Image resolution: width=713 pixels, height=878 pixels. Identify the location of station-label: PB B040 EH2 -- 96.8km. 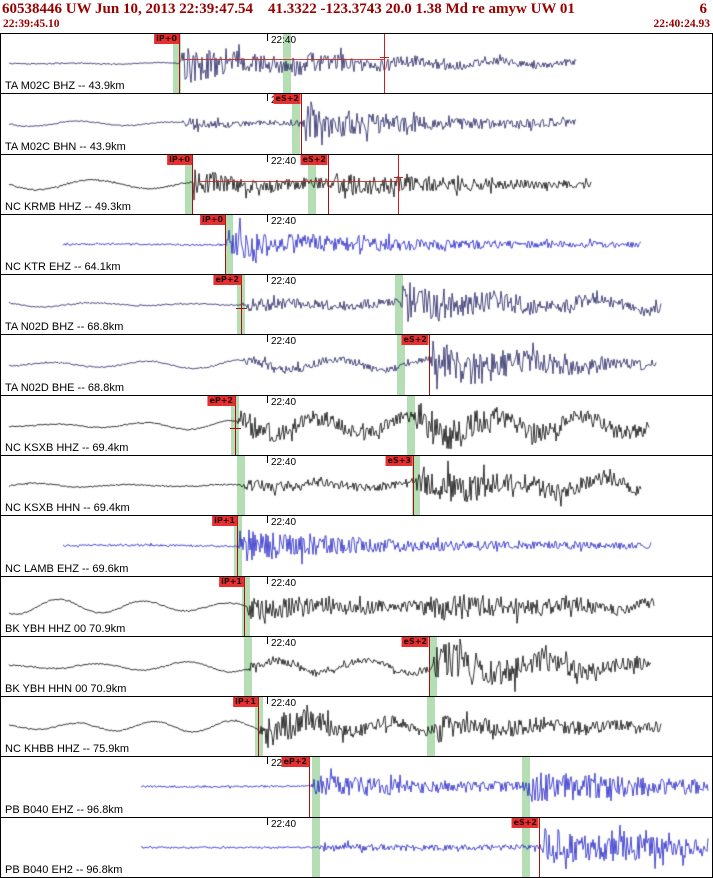
(64, 869).